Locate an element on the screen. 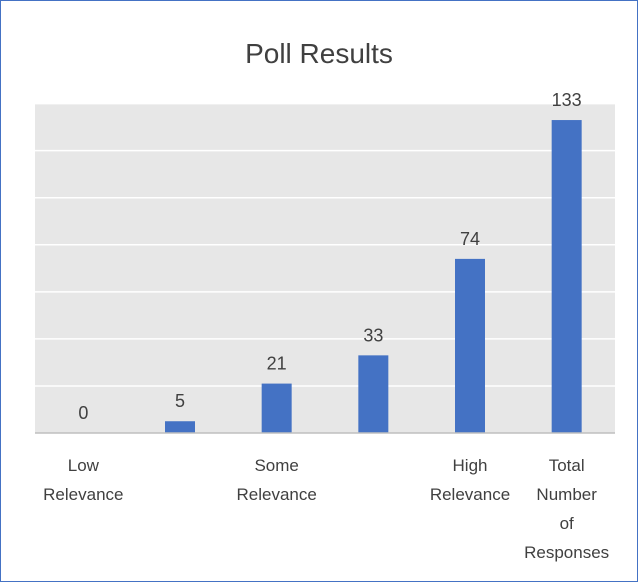 The height and width of the screenshot is (582, 638). category-label-2: Some Relevance is located at coordinates (277, 480).